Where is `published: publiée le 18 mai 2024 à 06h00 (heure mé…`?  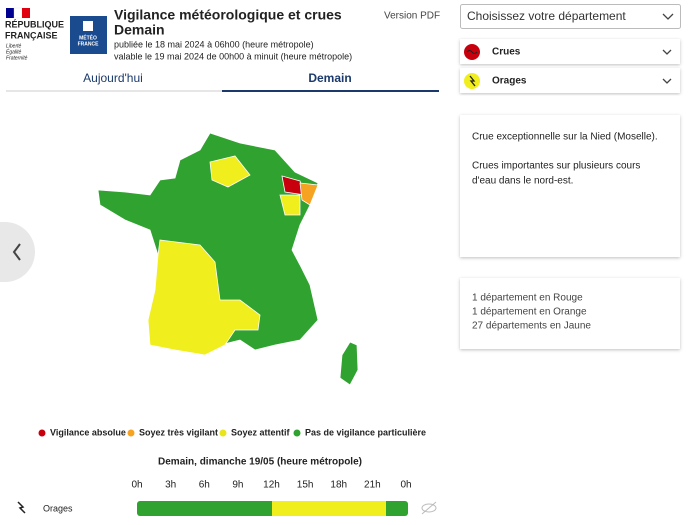
published: publiée le 18 mai 2024 à 06h00 (heure mé… is located at coordinates (214, 44).